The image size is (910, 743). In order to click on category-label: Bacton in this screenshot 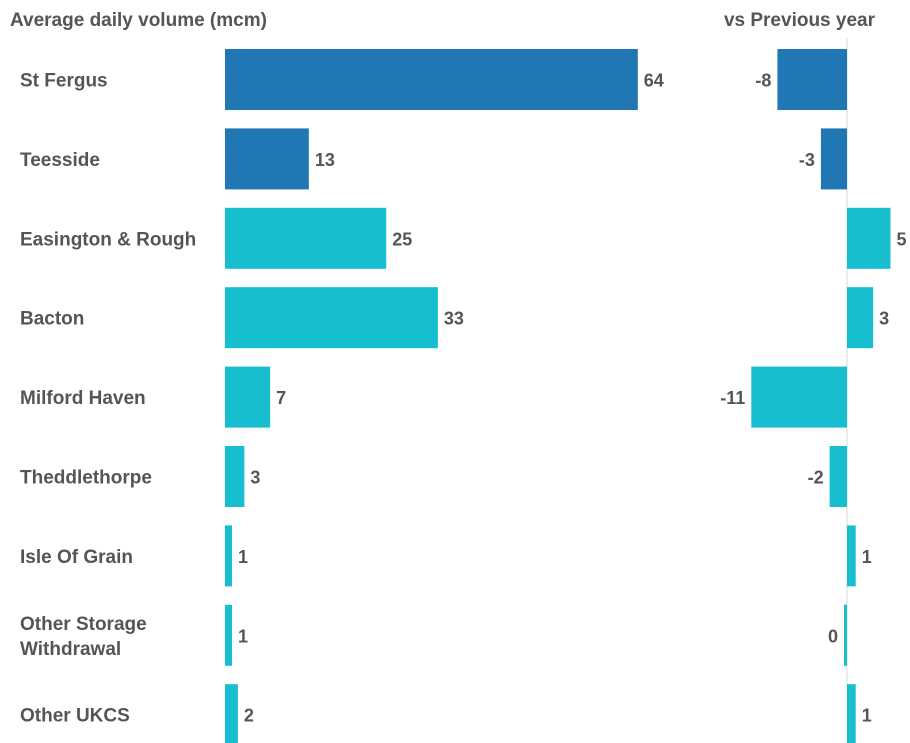, I will do `click(52, 319)`.